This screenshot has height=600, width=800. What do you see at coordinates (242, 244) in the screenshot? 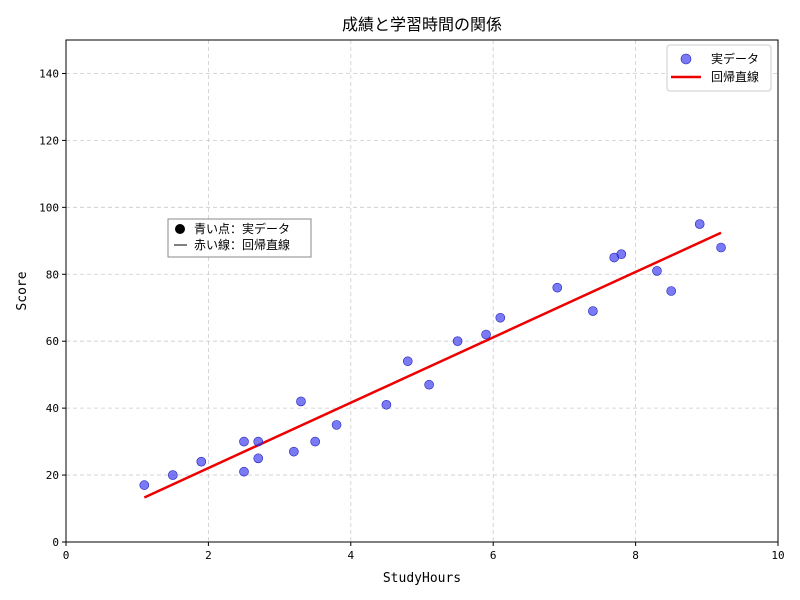
I see `annotation-line-2: 赤い線：回帰直線` at bounding box center [242, 244].